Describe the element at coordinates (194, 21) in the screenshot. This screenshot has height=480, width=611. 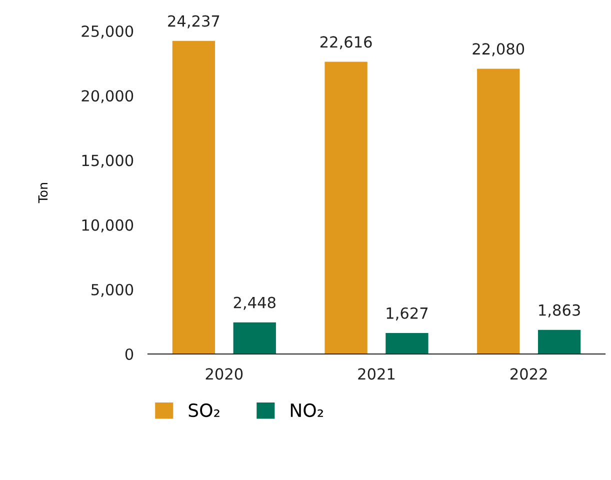
I see `data-label: 24,237` at that location.